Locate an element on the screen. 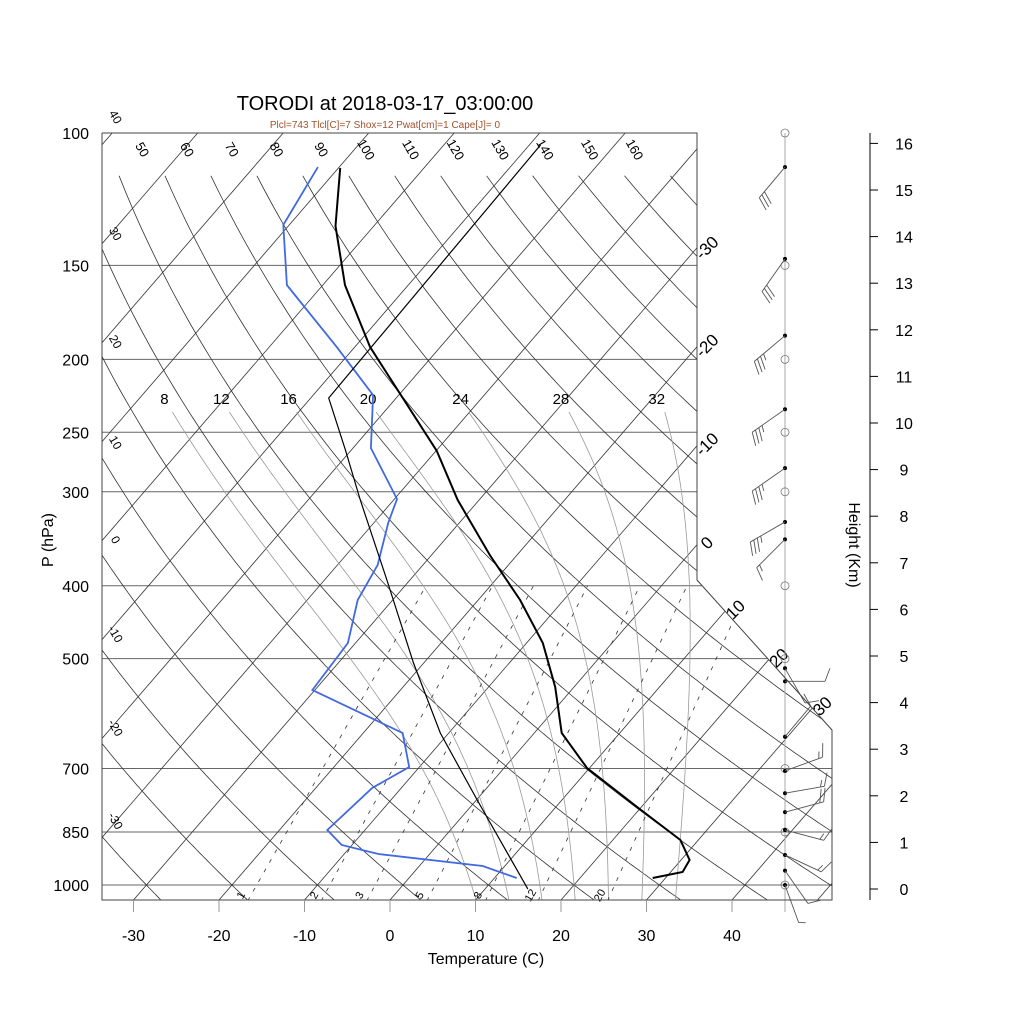  dry-adiabat-label: 50 is located at coordinates (142, 150).